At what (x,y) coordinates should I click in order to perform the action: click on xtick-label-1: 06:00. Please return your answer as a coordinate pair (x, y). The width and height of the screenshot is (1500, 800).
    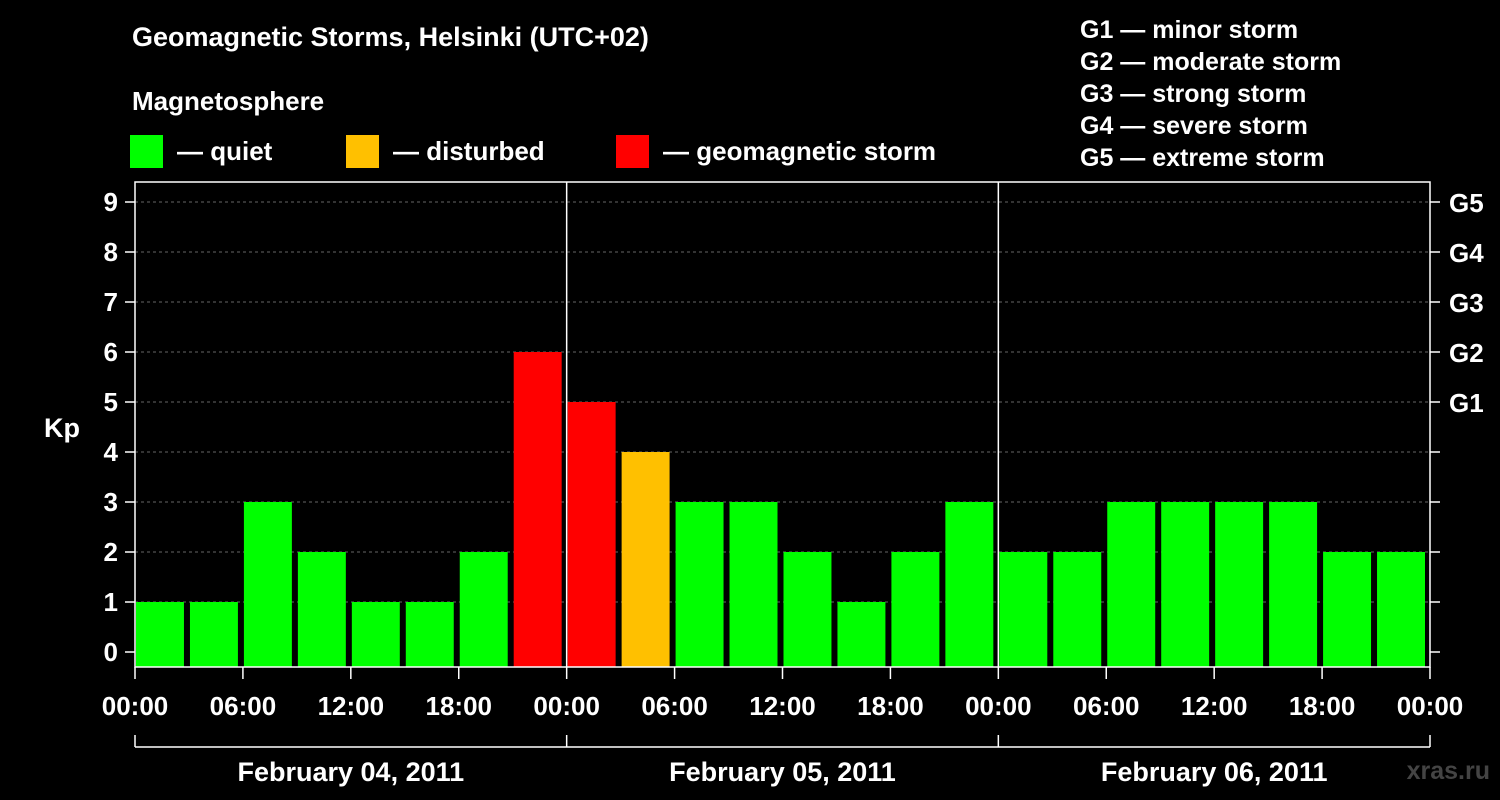
    Looking at the image, I should click on (243, 706).